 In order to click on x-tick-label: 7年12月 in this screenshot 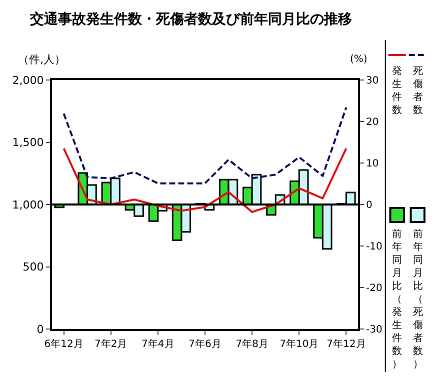, I will do `click(346, 344)`.